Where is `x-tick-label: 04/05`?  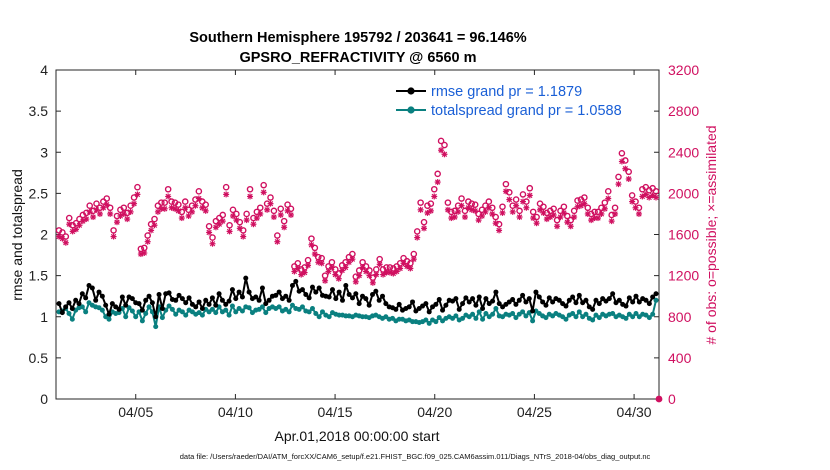 x-tick-label: 04/05 is located at coordinates (135, 412).